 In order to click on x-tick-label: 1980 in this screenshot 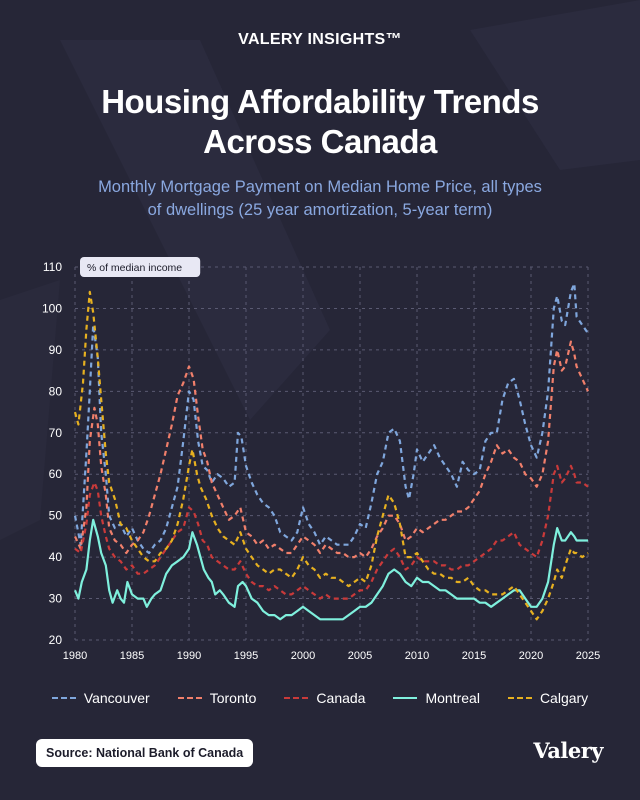, I will do `click(75, 656)`.